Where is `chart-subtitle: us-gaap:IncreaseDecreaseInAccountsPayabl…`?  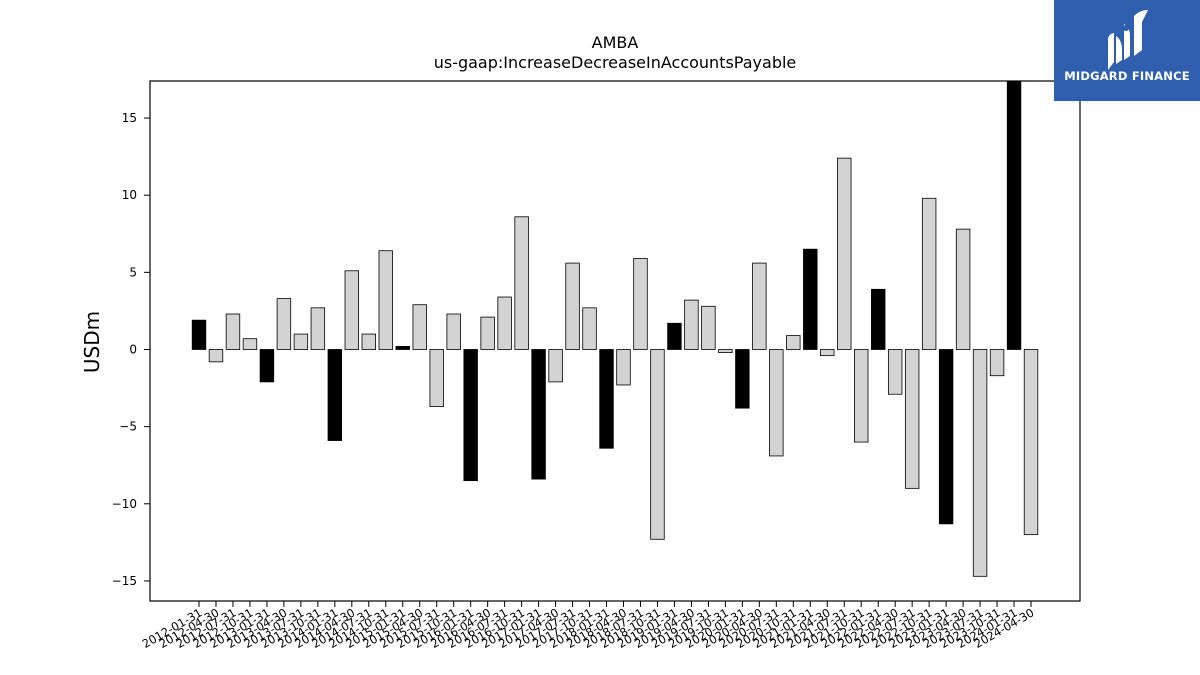 chart-subtitle: us-gaap:IncreaseDecreaseInAccountsPayabl… is located at coordinates (615, 62).